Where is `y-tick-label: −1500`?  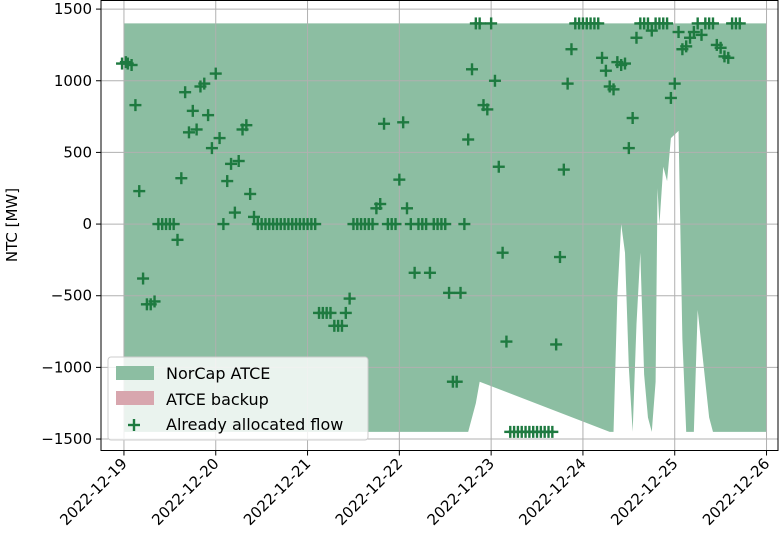
y-tick-label: −1500 is located at coordinates (66, 439).